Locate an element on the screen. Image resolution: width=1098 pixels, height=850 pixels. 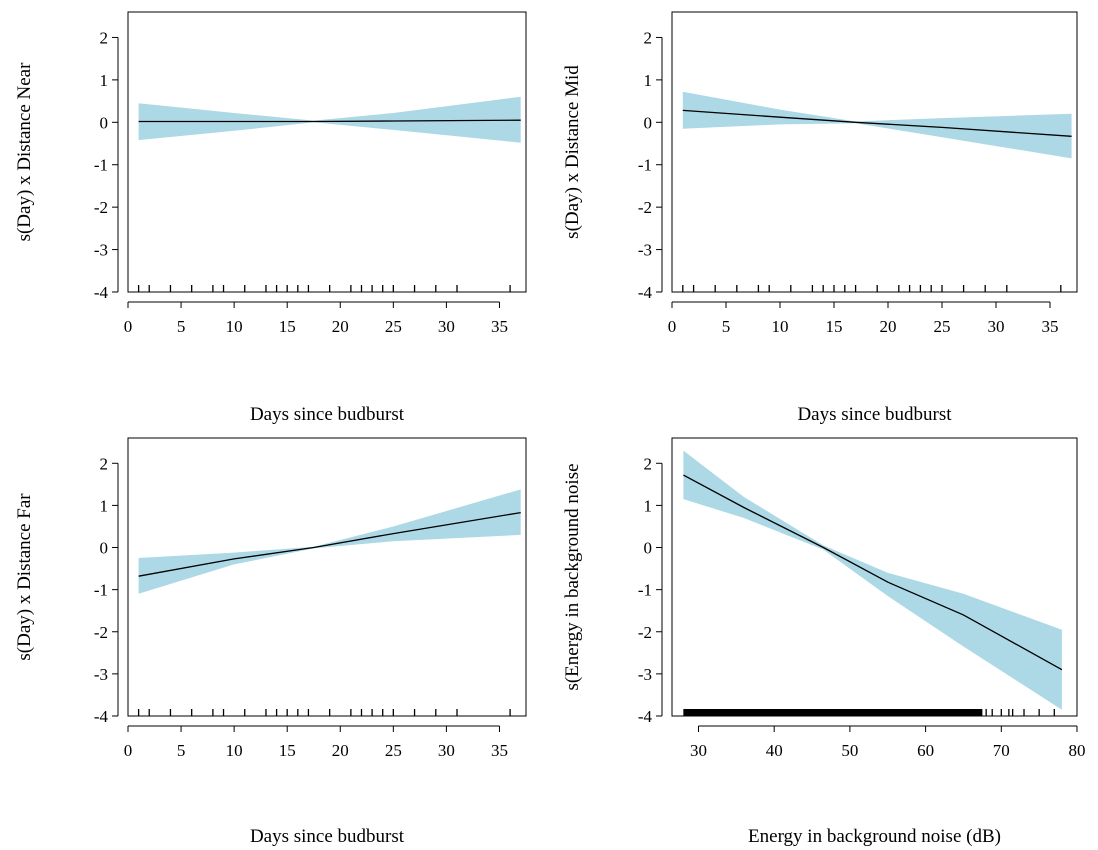
y-axis-label: s(Day) x Distance Mid is located at coordinates (572, 152).